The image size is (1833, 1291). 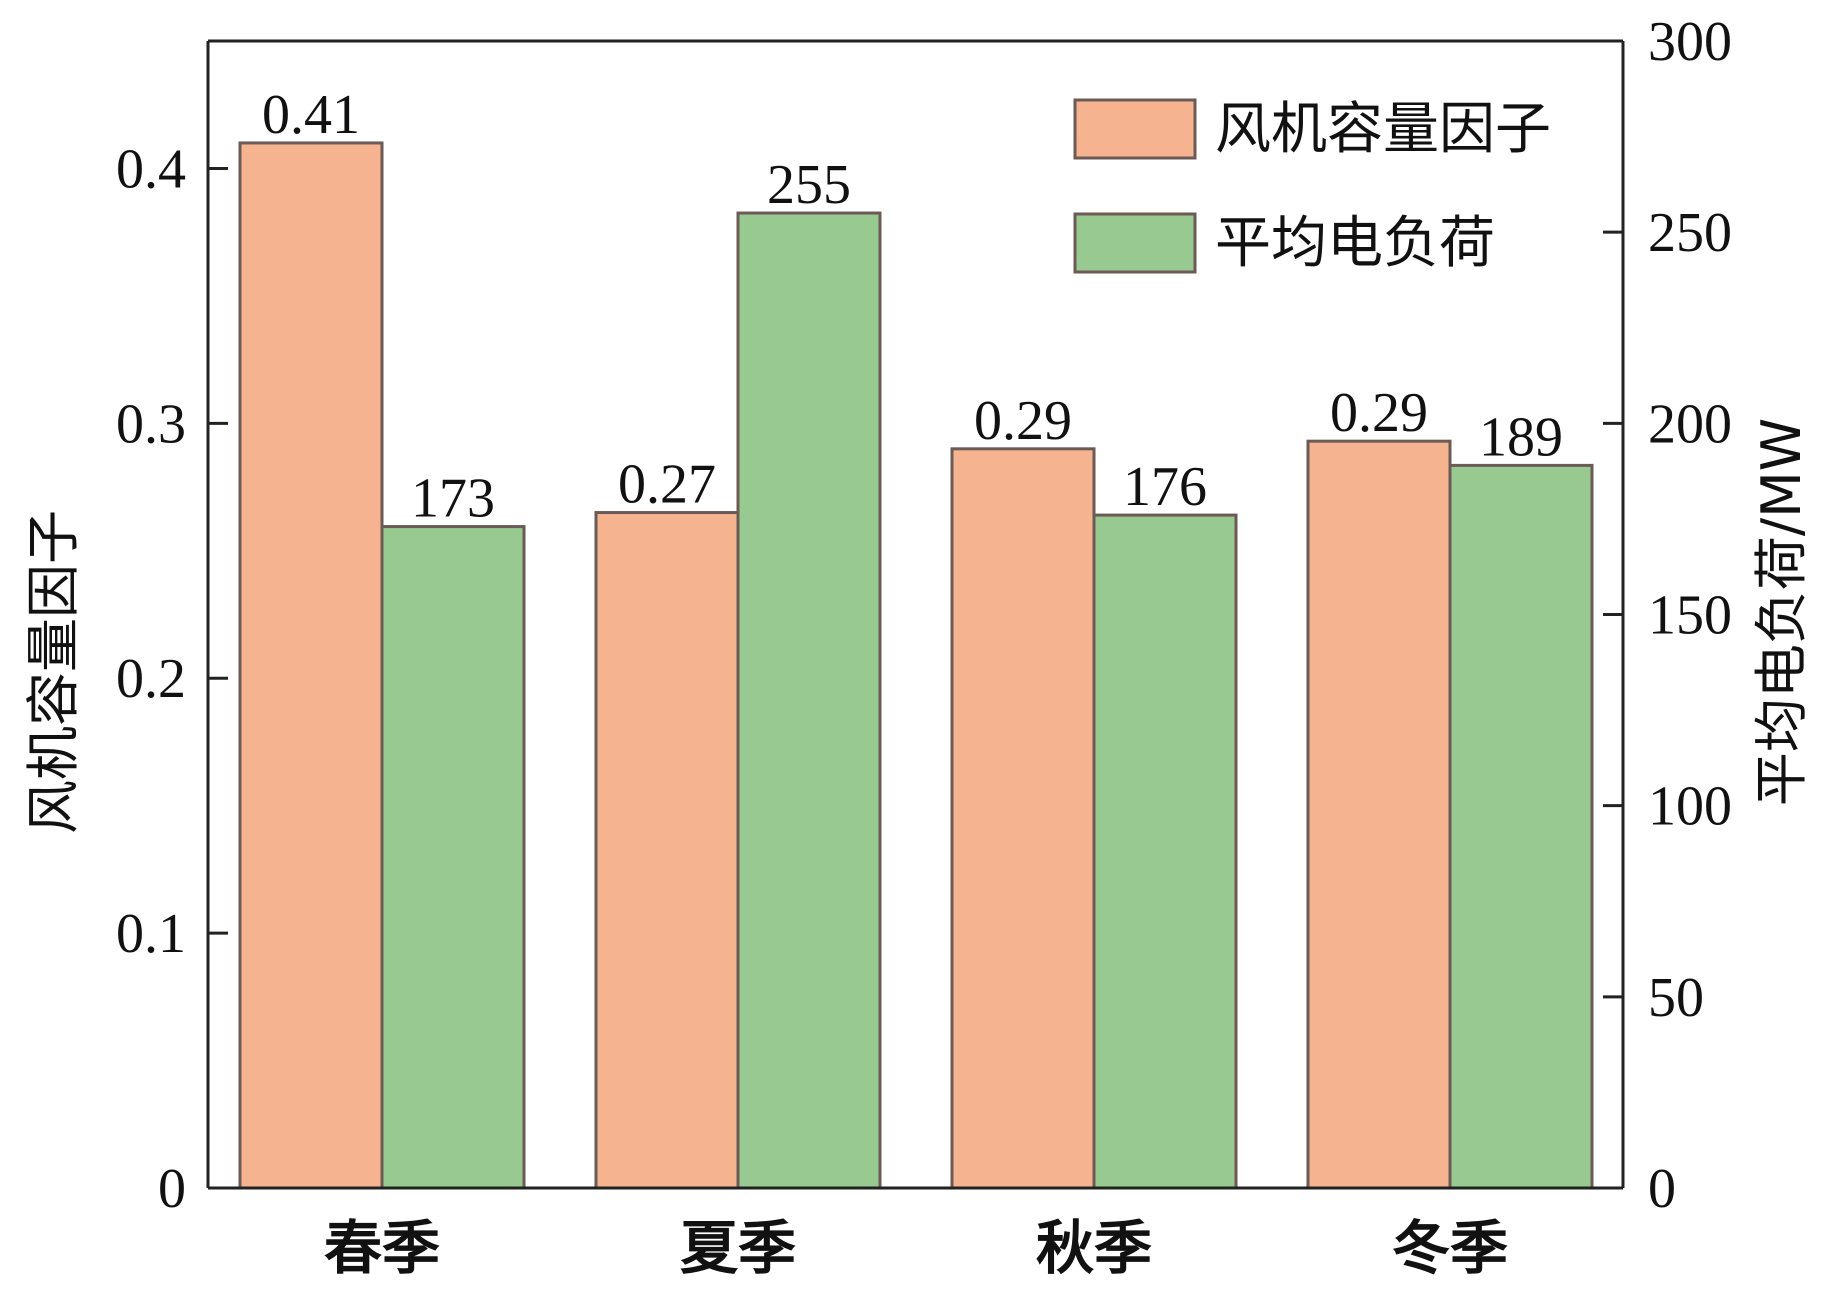 What do you see at coordinates (1781, 612) in the screenshot?
I see `y-axis-right-title: 平均电负荷/MW` at bounding box center [1781, 612].